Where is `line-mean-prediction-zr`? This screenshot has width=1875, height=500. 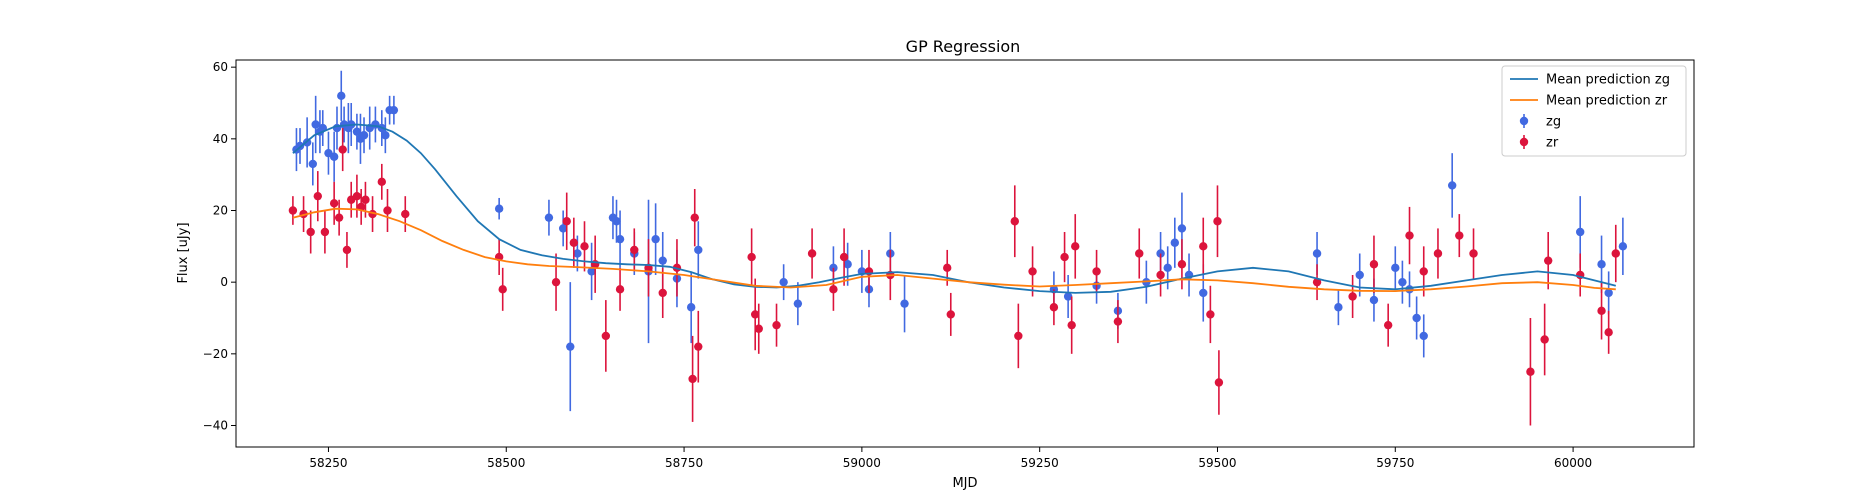 line-mean-prediction-zr is located at coordinates (954, 250).